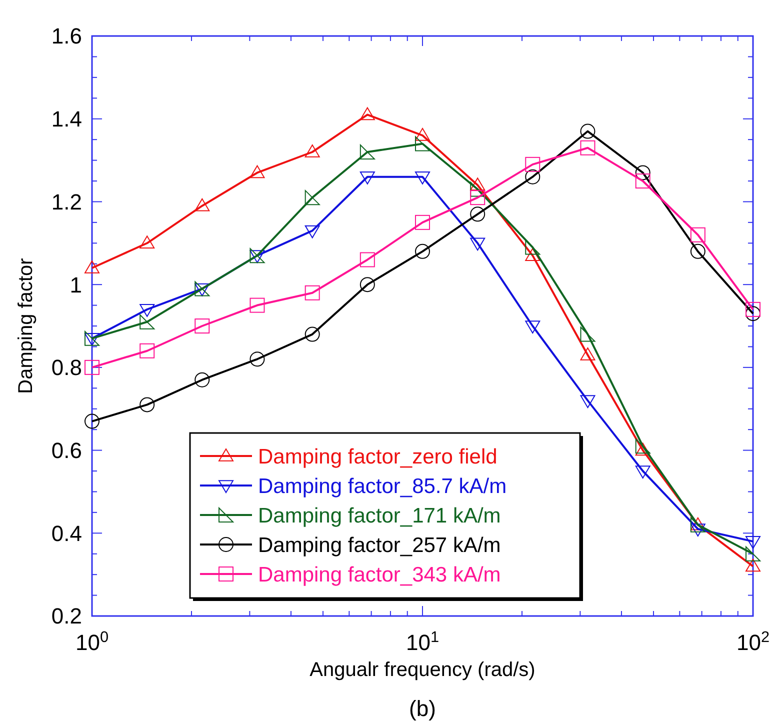 This screenshot has width=781, height=725. Describe the element at coordinates (379, 545) in the screenshot. I see `legend-label: Damping factor_257 kA/m` at that location.